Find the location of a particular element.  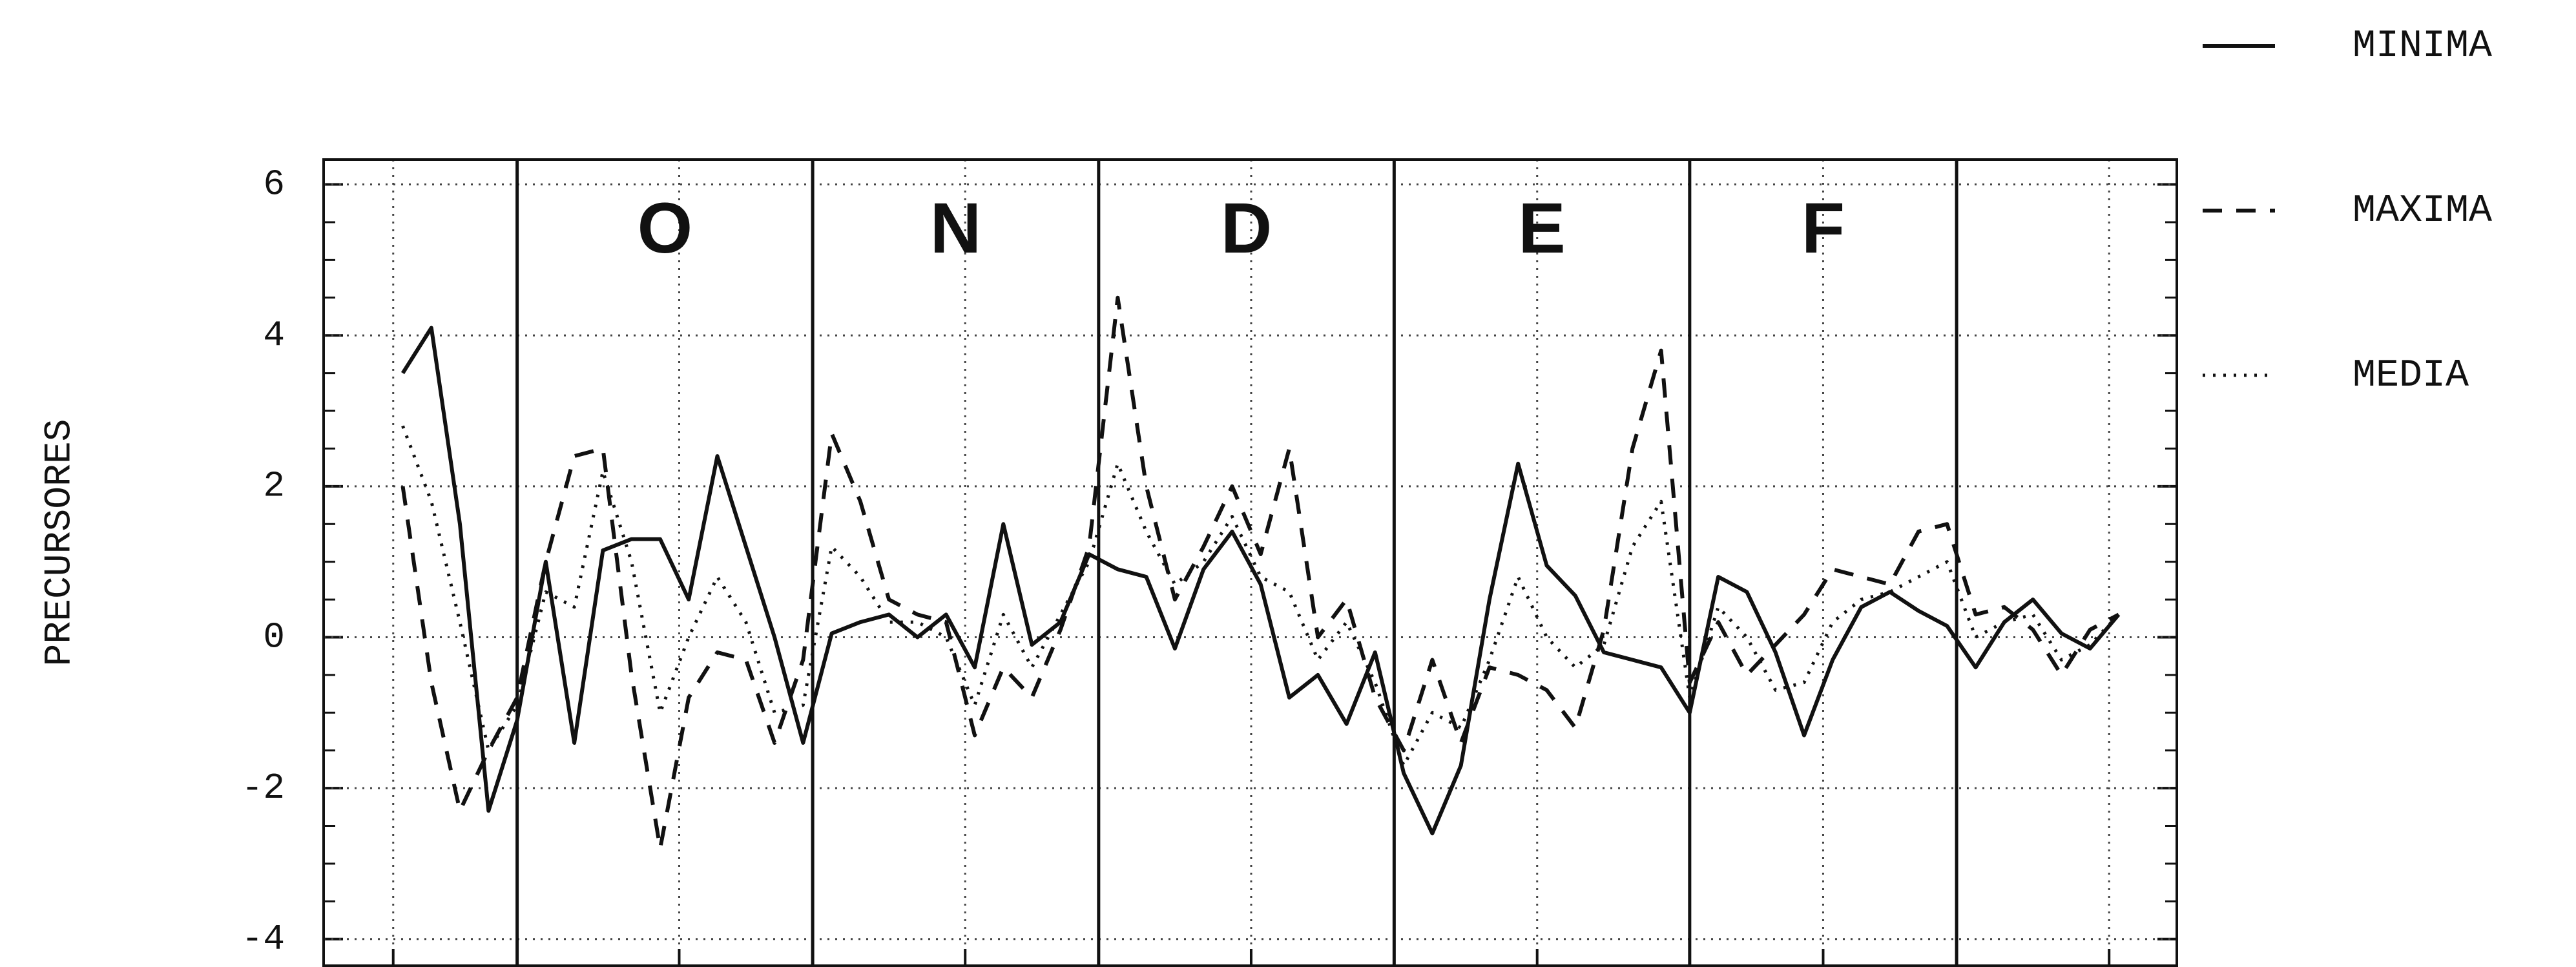

month-label: F is located at coordinates (1823, 229).